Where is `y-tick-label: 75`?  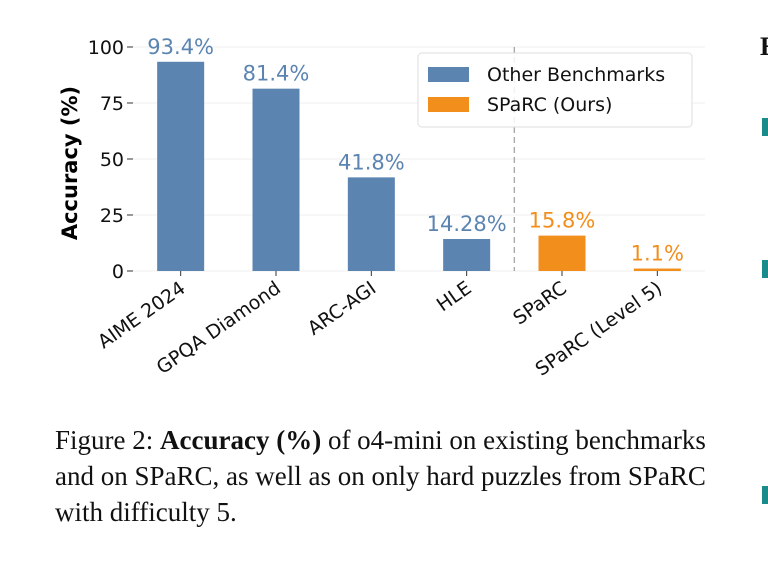 y-tick-label: 75 is located at coordinates (112, 104).